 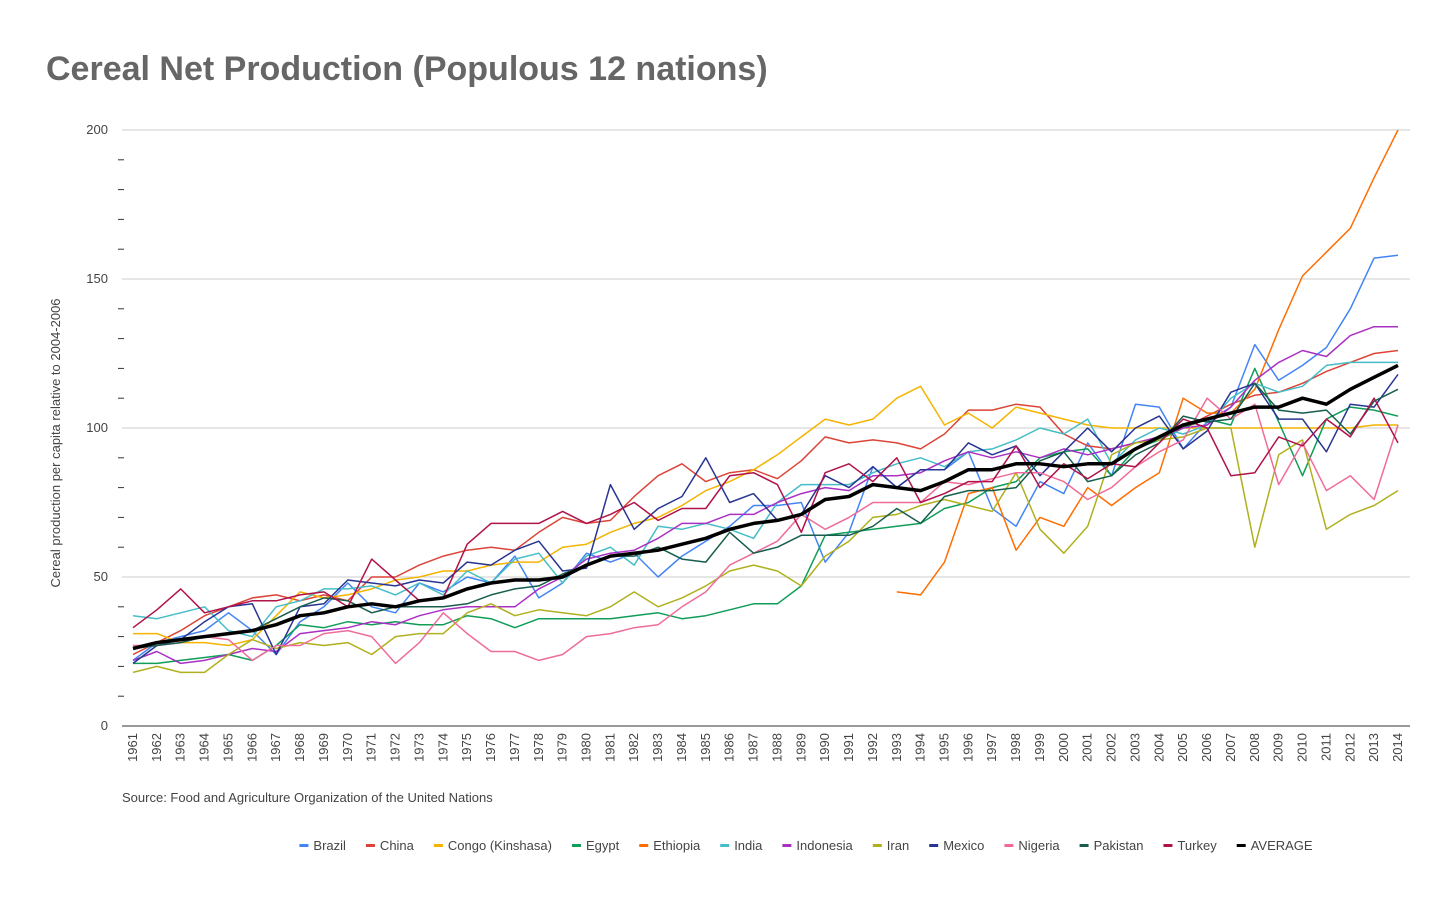 What do you see at coordinates (1206, 747) in the screenshot?
I see `x-tick-label: 2006` at bounding box center [1206, 747].